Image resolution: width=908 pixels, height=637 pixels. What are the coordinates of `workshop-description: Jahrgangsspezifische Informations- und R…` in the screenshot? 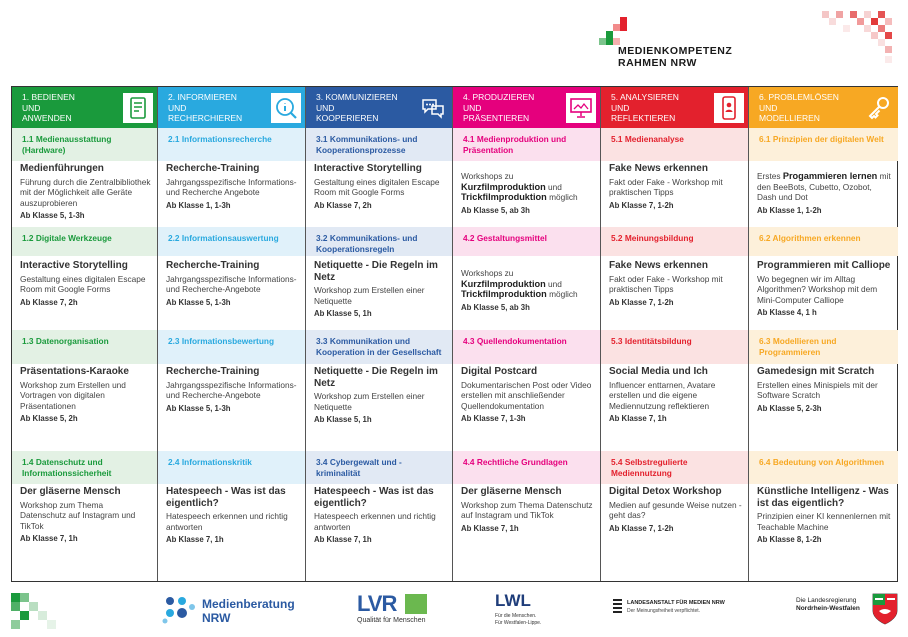 It's located at (231, 390).